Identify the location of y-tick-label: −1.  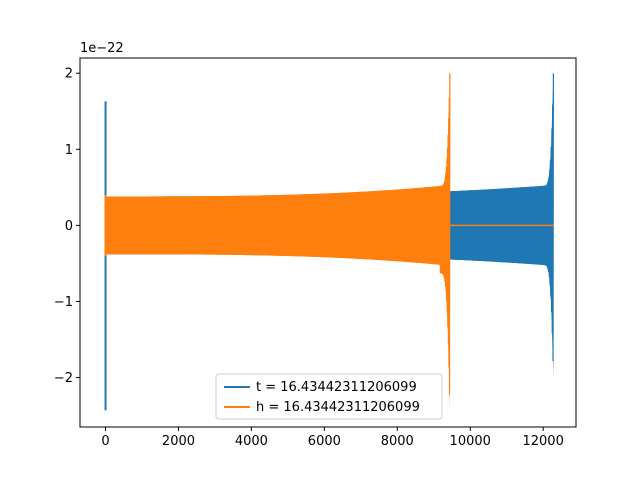
(63, 302).